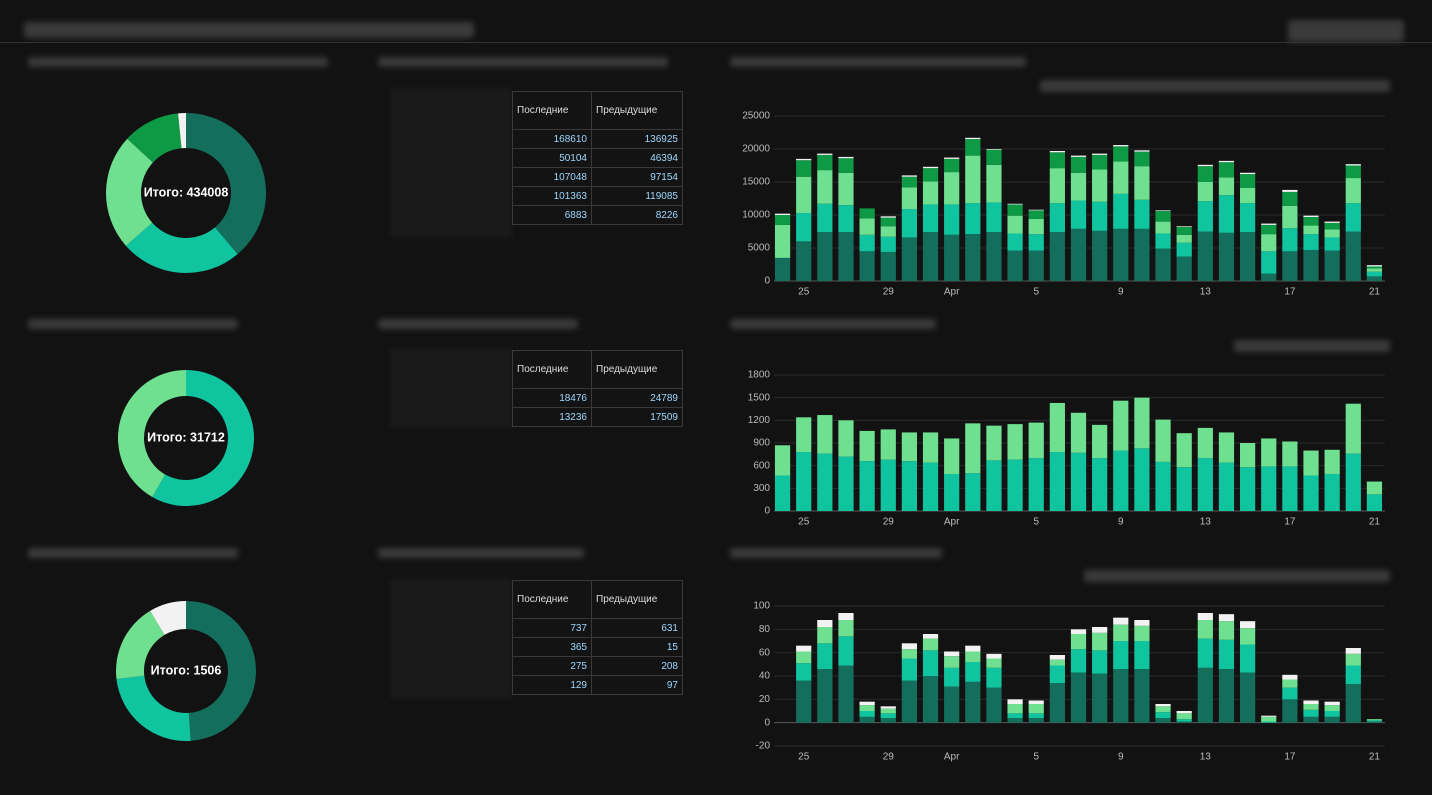  Describe the element at coordinates (1036, 292) in the screenshot. I see `x-tick-label: 5` at that location.